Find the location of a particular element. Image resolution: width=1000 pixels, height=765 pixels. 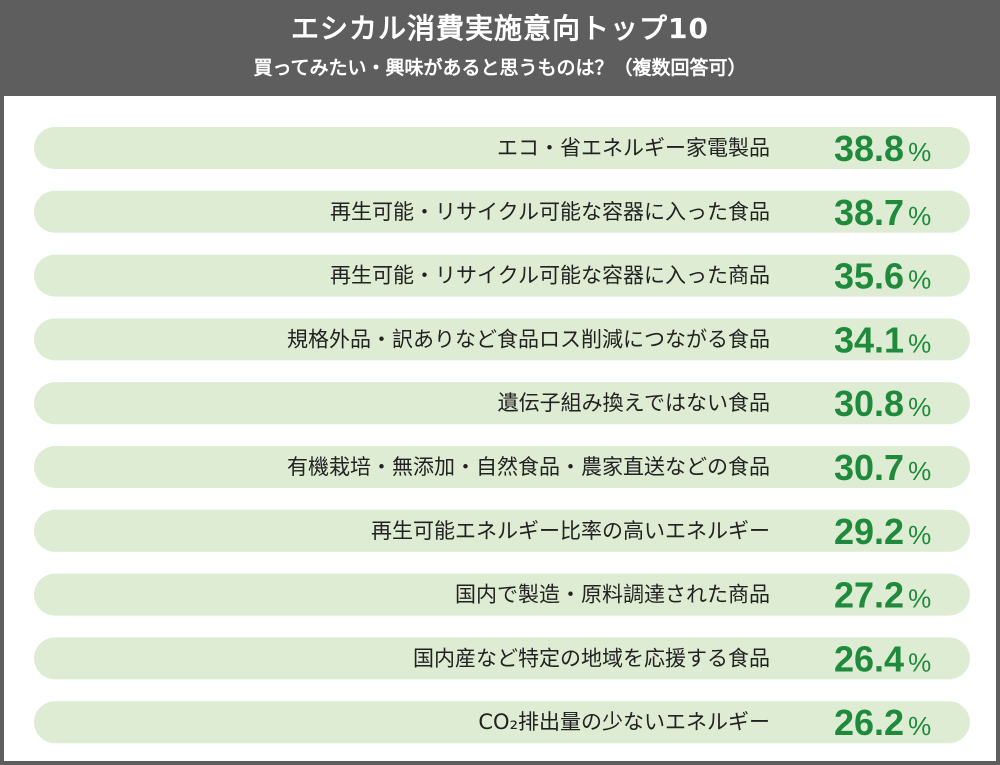

row-label: 再生可能・リサイクル可能な容器に入った商品 is located at coordinates (550, 276).